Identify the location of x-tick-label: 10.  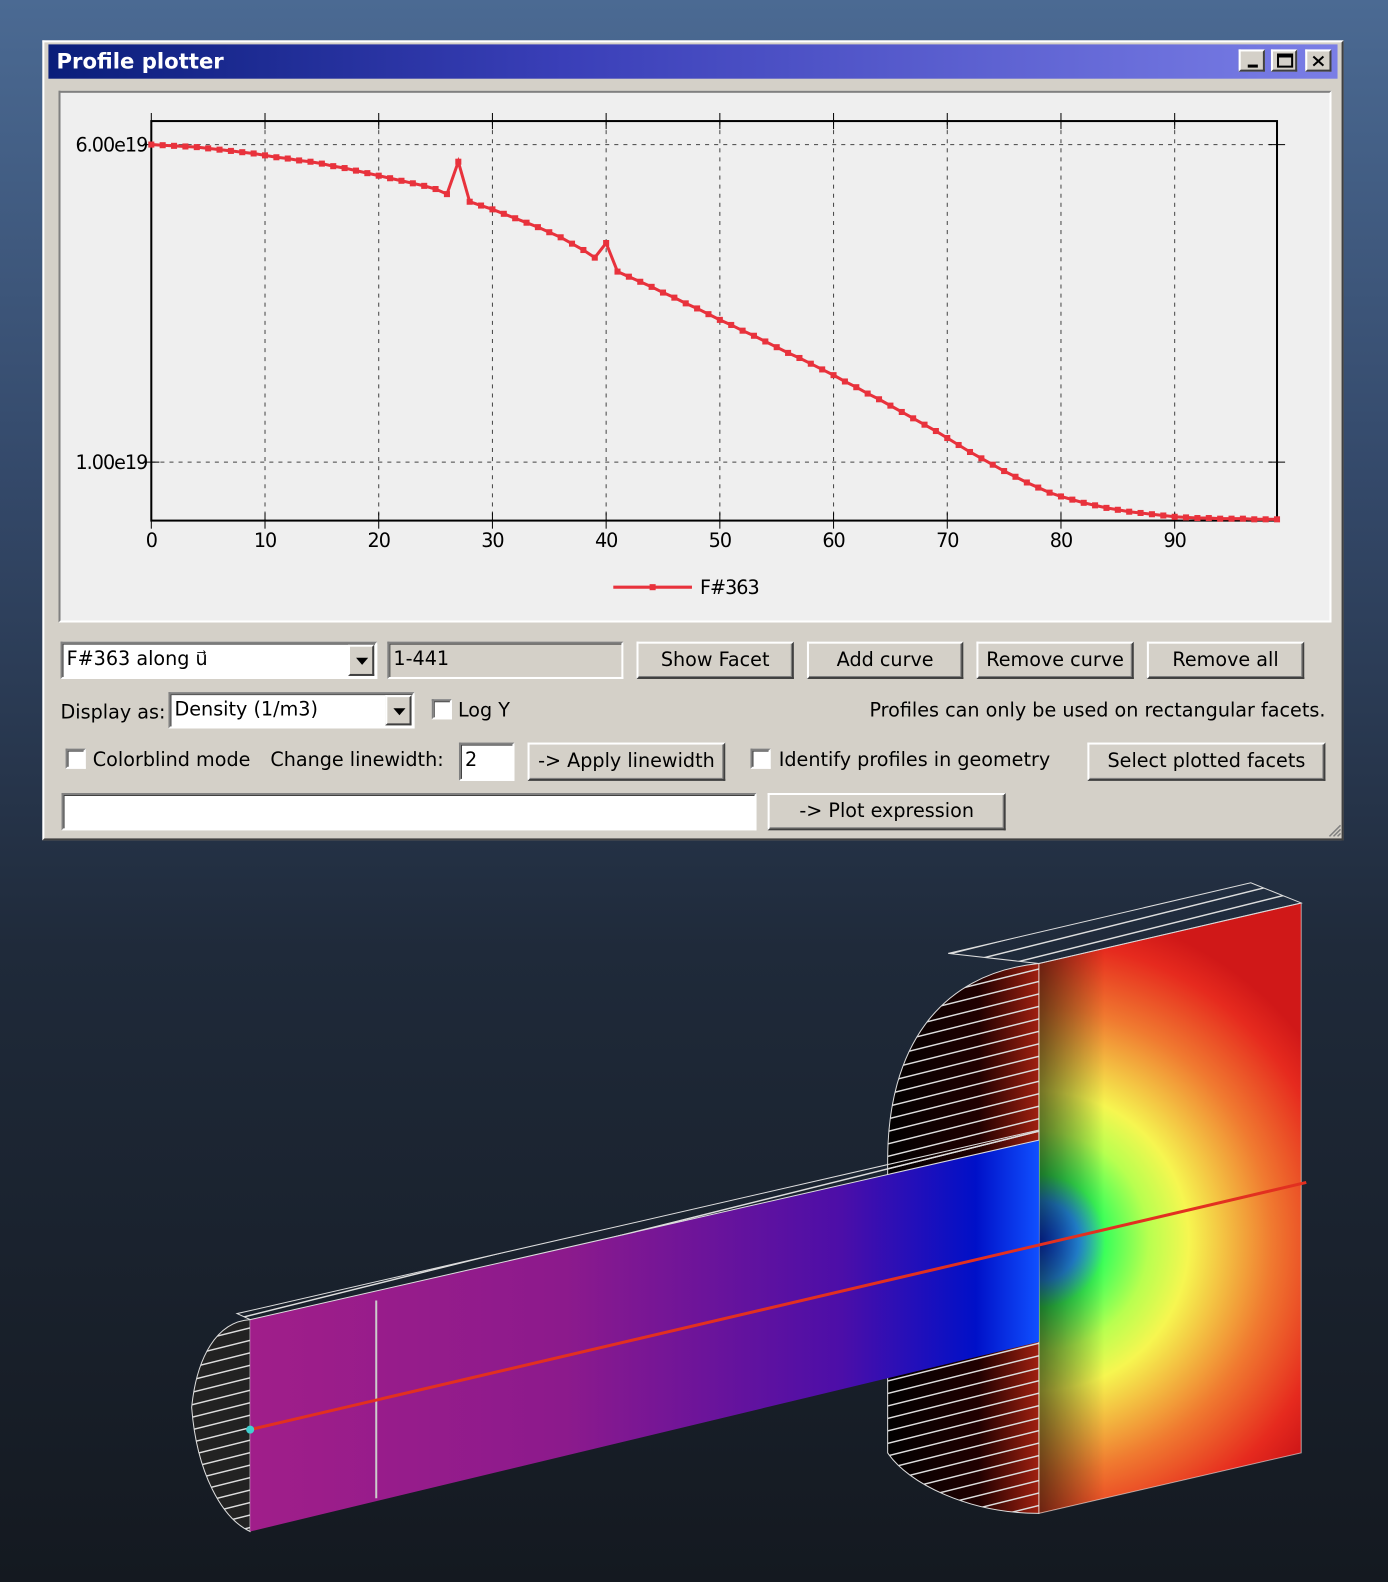
(265, 540).